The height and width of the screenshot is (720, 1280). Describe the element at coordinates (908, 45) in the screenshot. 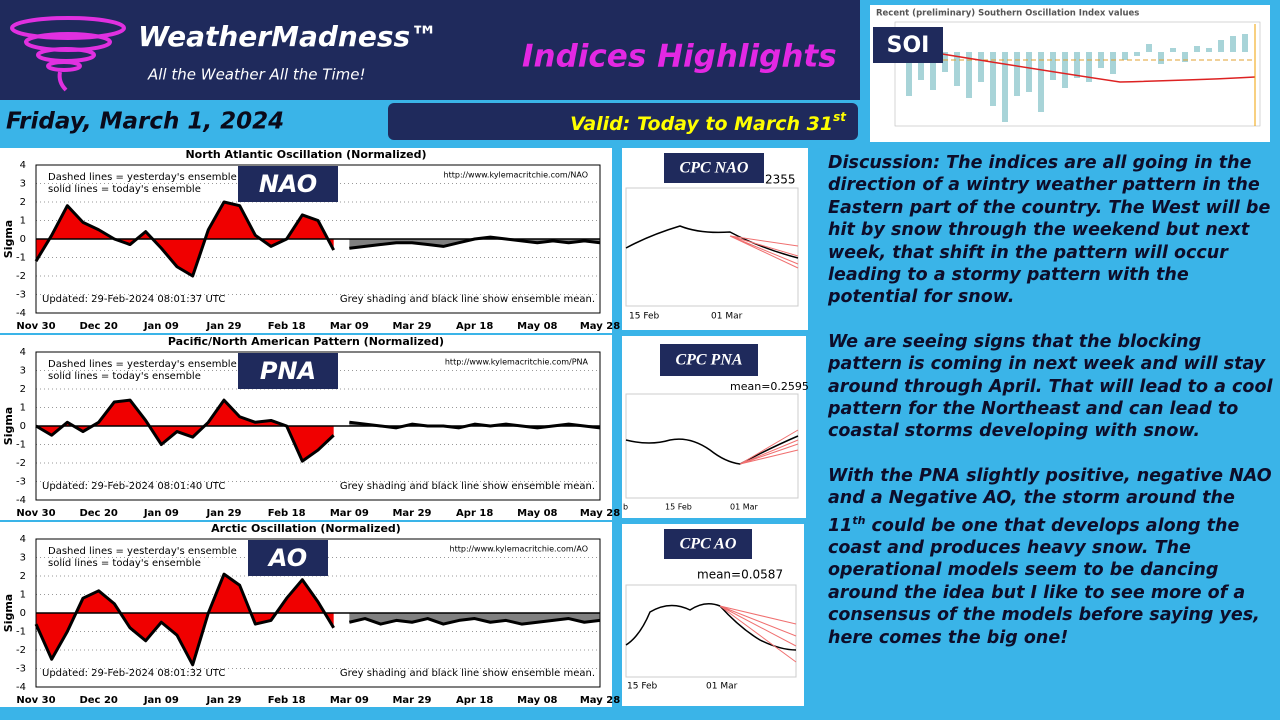

I see `soi-label-box` at that location.